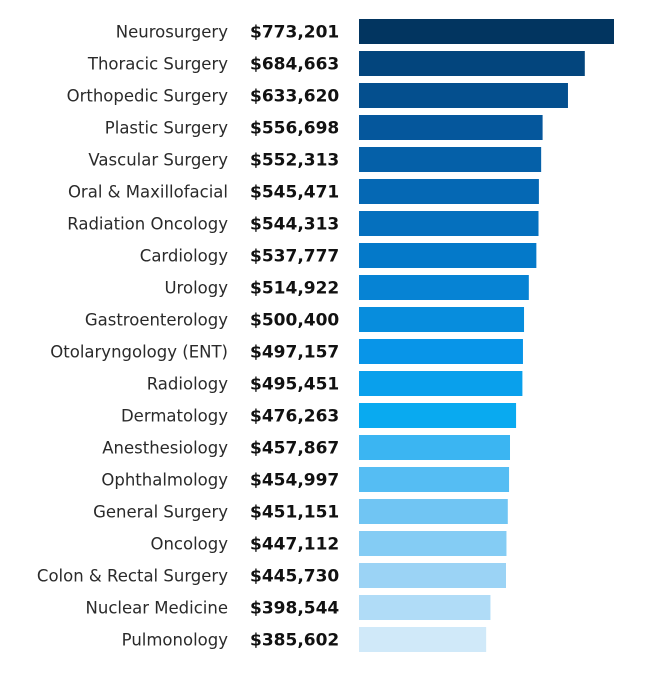 This screenshot has width=667, height=690. What do you see at coordinates (294, 577) in the screenshot?
I see `value-label: $445,730` at bounding box center [294, 577].